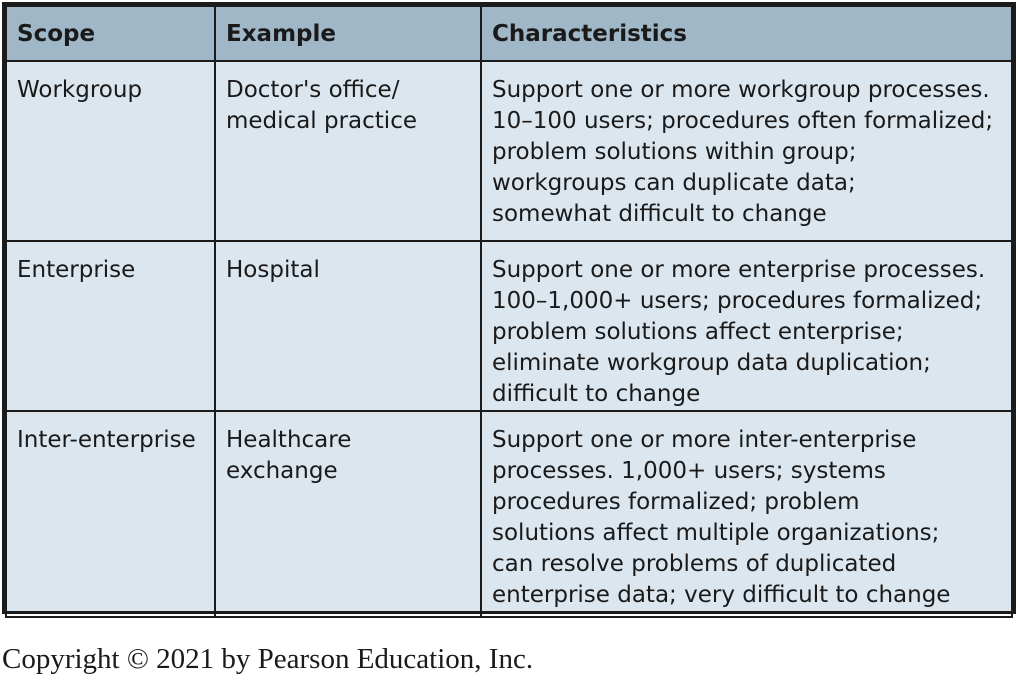 Image resolution: width=1020 pixels, height=682 pixels. Describe the element at coordinates (110, 514) in the screenshot. I see `scope-cell: Inter-enterprise` at that location.